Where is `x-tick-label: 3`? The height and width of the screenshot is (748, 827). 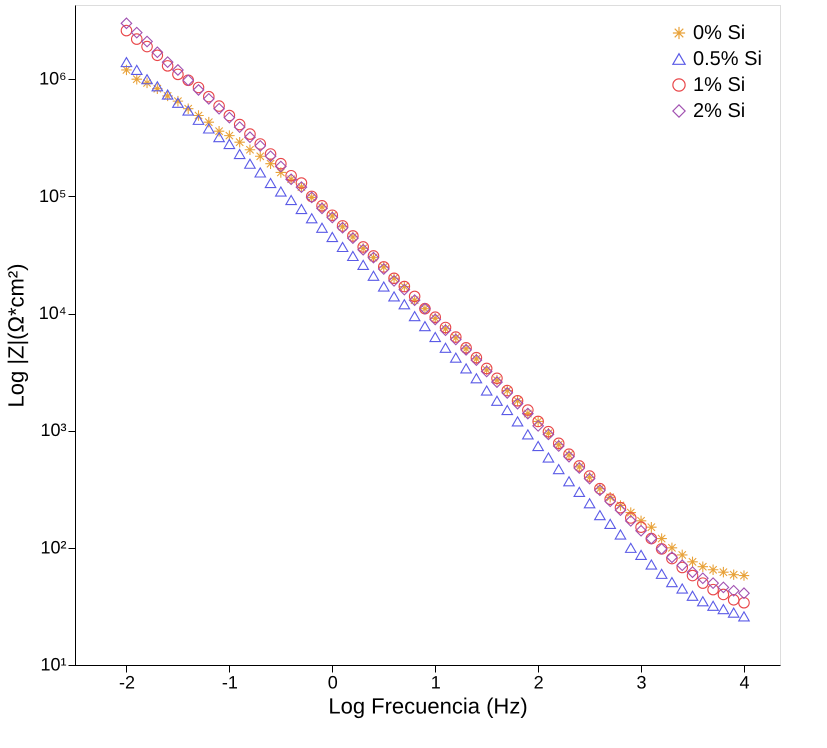 x-tick-label: 3 is located at coordinates (641, 682).